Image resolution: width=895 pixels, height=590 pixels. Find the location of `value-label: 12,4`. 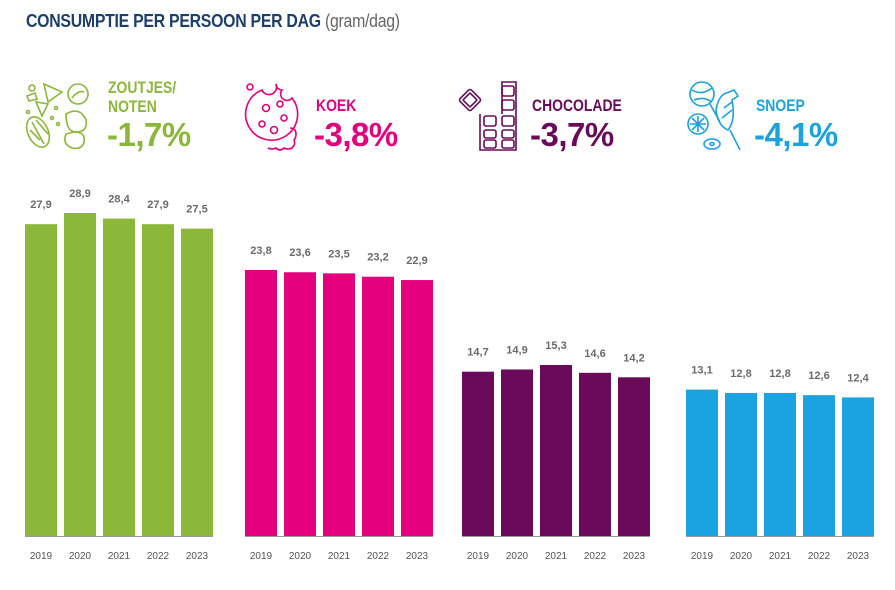

value-label: 12,4 is located at coordinates (858, 378).